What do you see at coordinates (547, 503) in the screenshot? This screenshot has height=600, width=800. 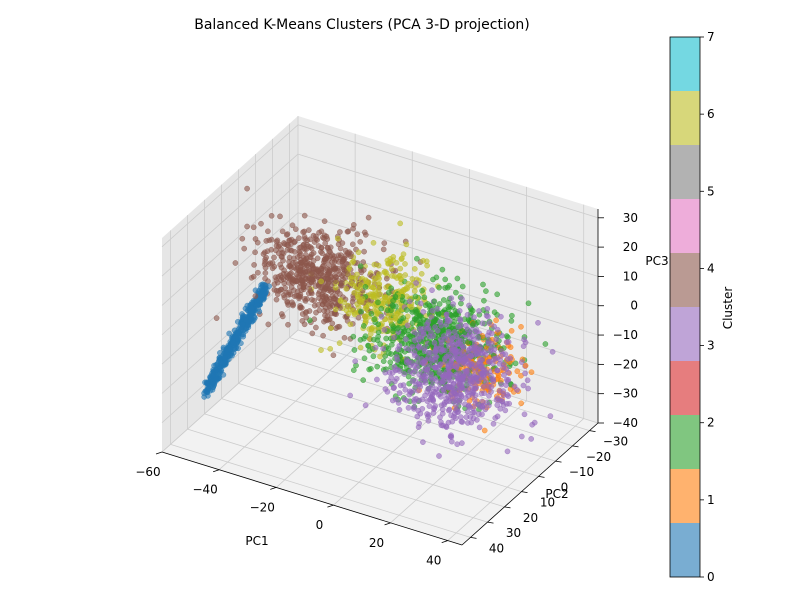 I see `y-tick-label: 10` at bounding box center [547, 503].